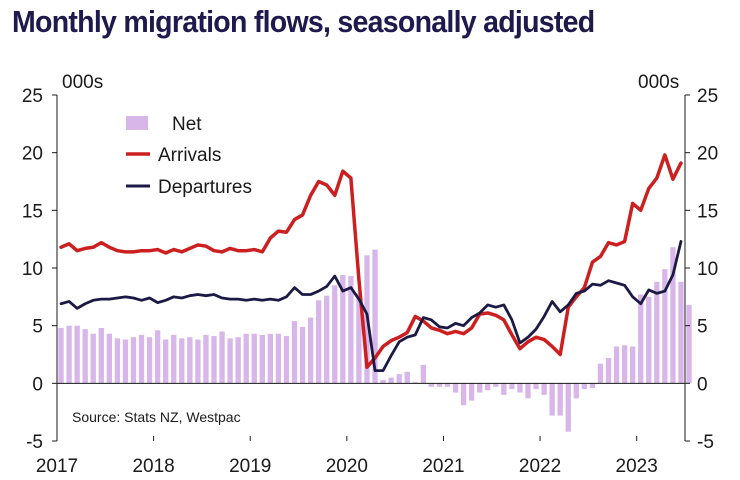 This screenshot has width=740, height=480. I want to click on x-tick-label: 2018, so click(153, 466).